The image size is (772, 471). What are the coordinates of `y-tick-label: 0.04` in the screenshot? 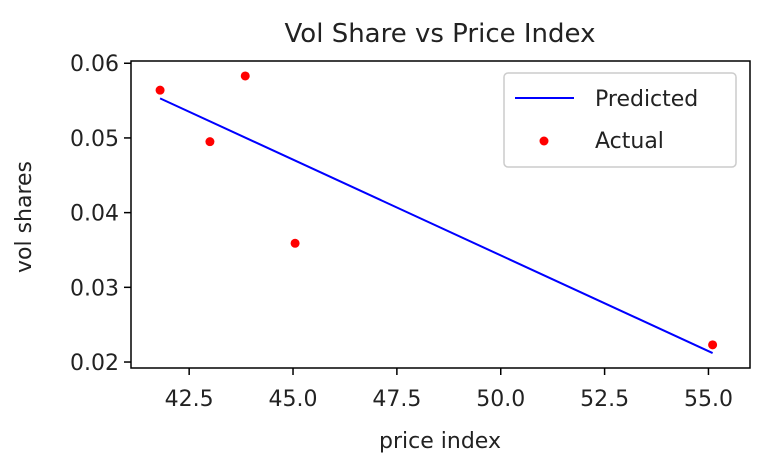 It's located at (94, 214).